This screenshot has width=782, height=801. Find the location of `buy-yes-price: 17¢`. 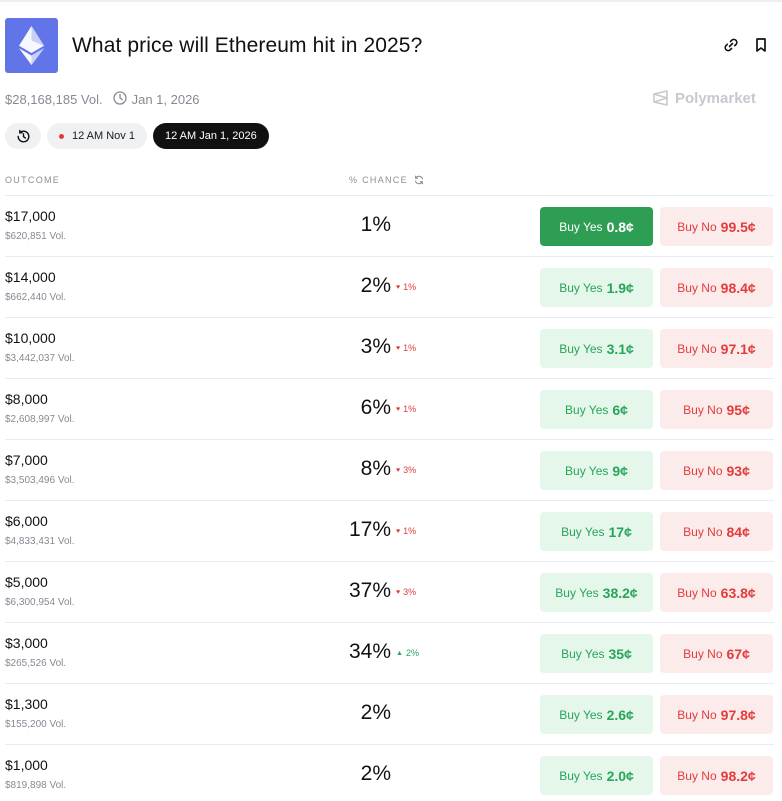

buy-yes-price: 17¢ is located at coordinates (620, 531).